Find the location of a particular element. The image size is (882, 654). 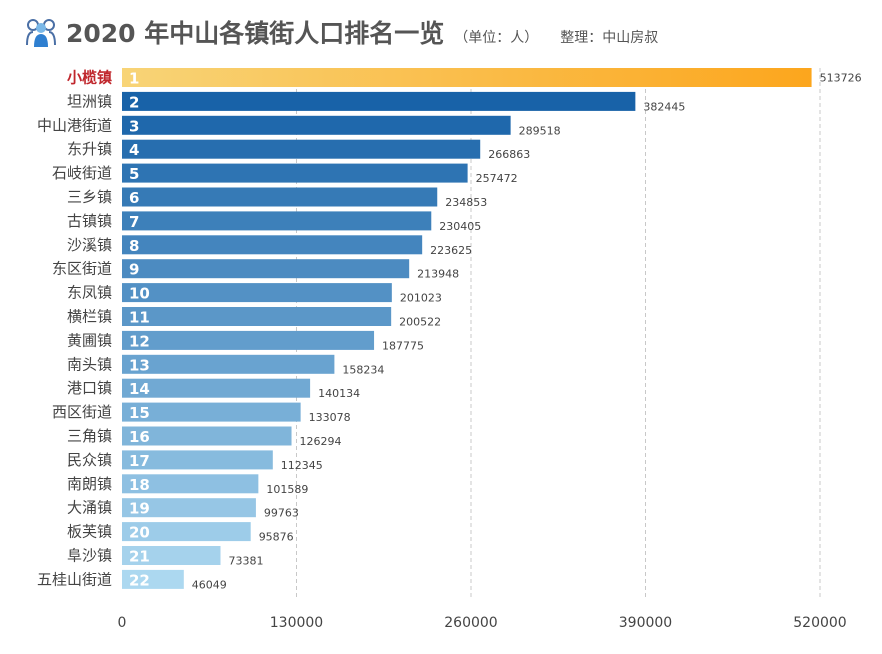

value-label: 73381 is located at coordinates (245, 561).